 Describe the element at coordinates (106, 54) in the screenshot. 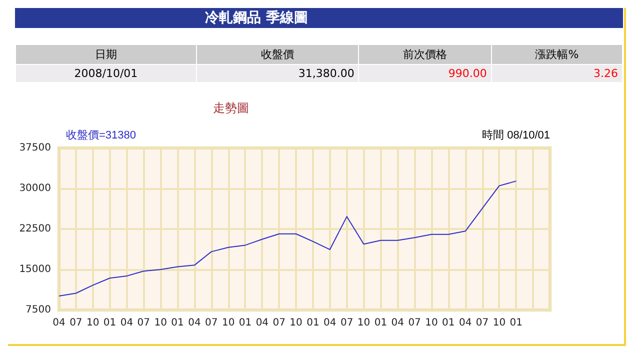

I see `text: 日期` at that location.